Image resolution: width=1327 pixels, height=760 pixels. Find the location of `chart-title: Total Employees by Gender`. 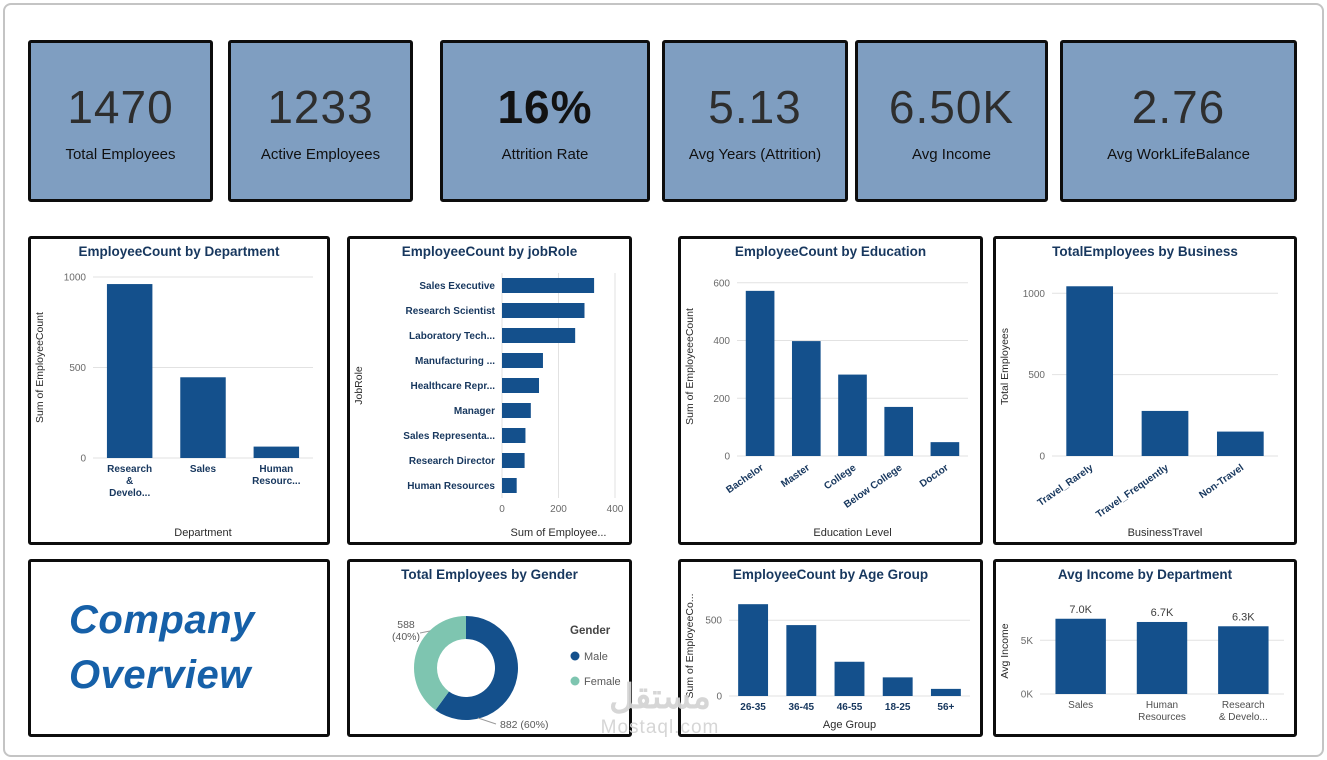

chart-title: Total Employees by Gender is located at coordinates (489, 574).